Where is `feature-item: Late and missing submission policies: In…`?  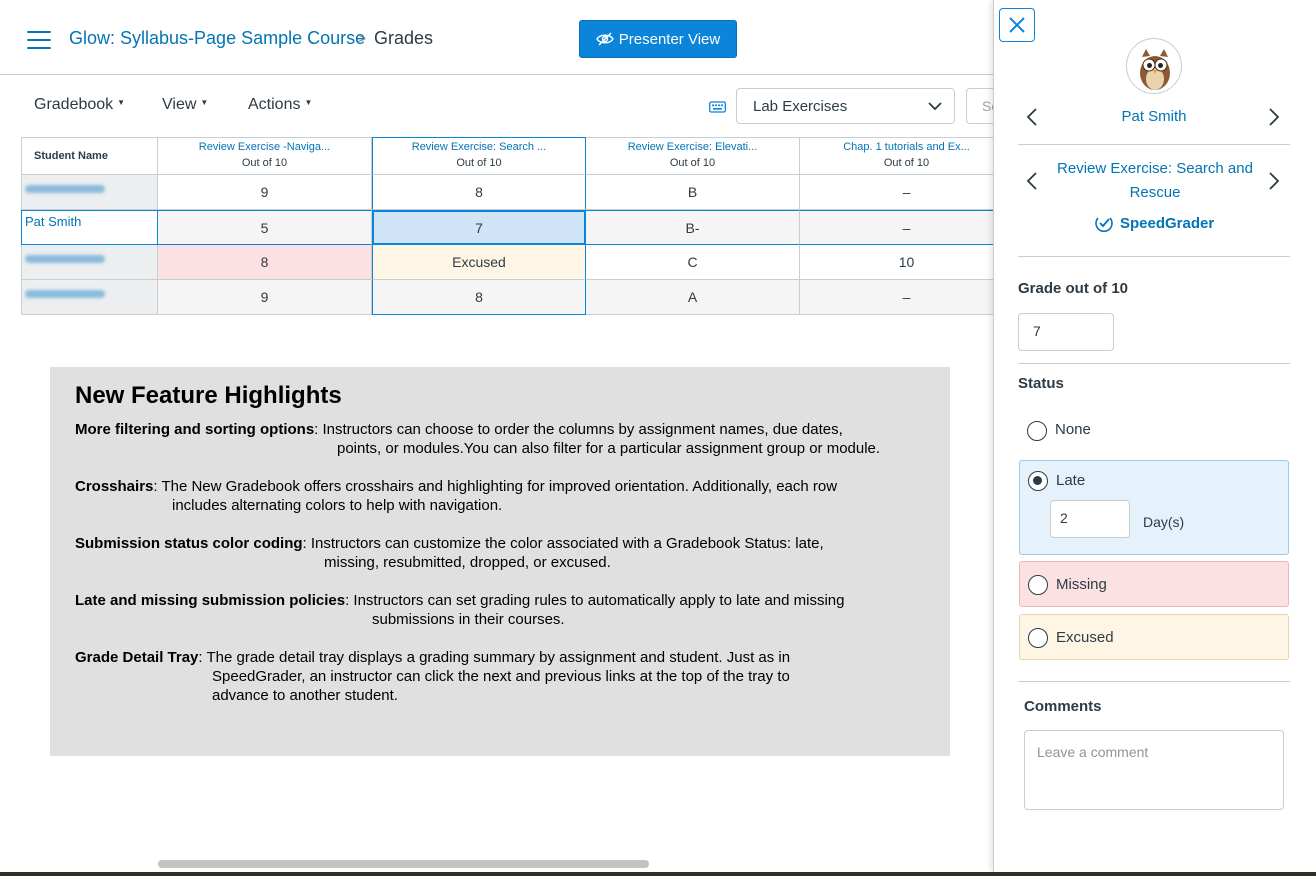 feature-item: Late and missing submission policies: In… is located at coordinates (500, 610).